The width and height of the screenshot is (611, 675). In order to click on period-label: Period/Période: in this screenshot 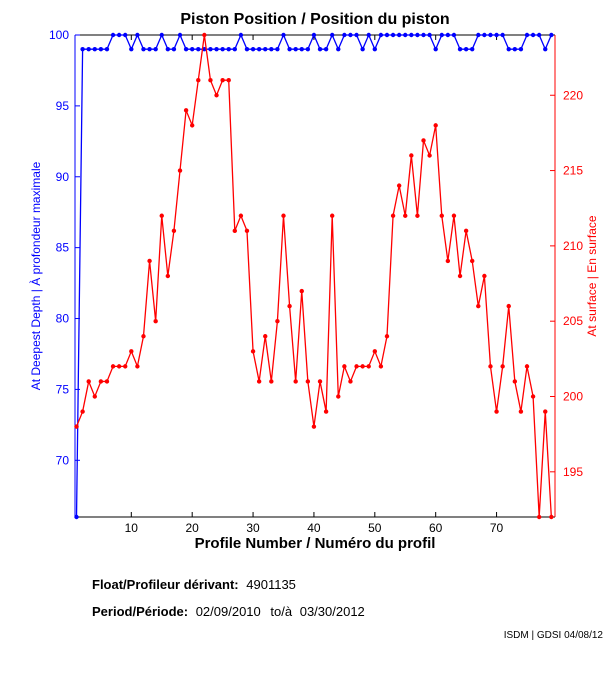, I will do `click(140, 611)`.